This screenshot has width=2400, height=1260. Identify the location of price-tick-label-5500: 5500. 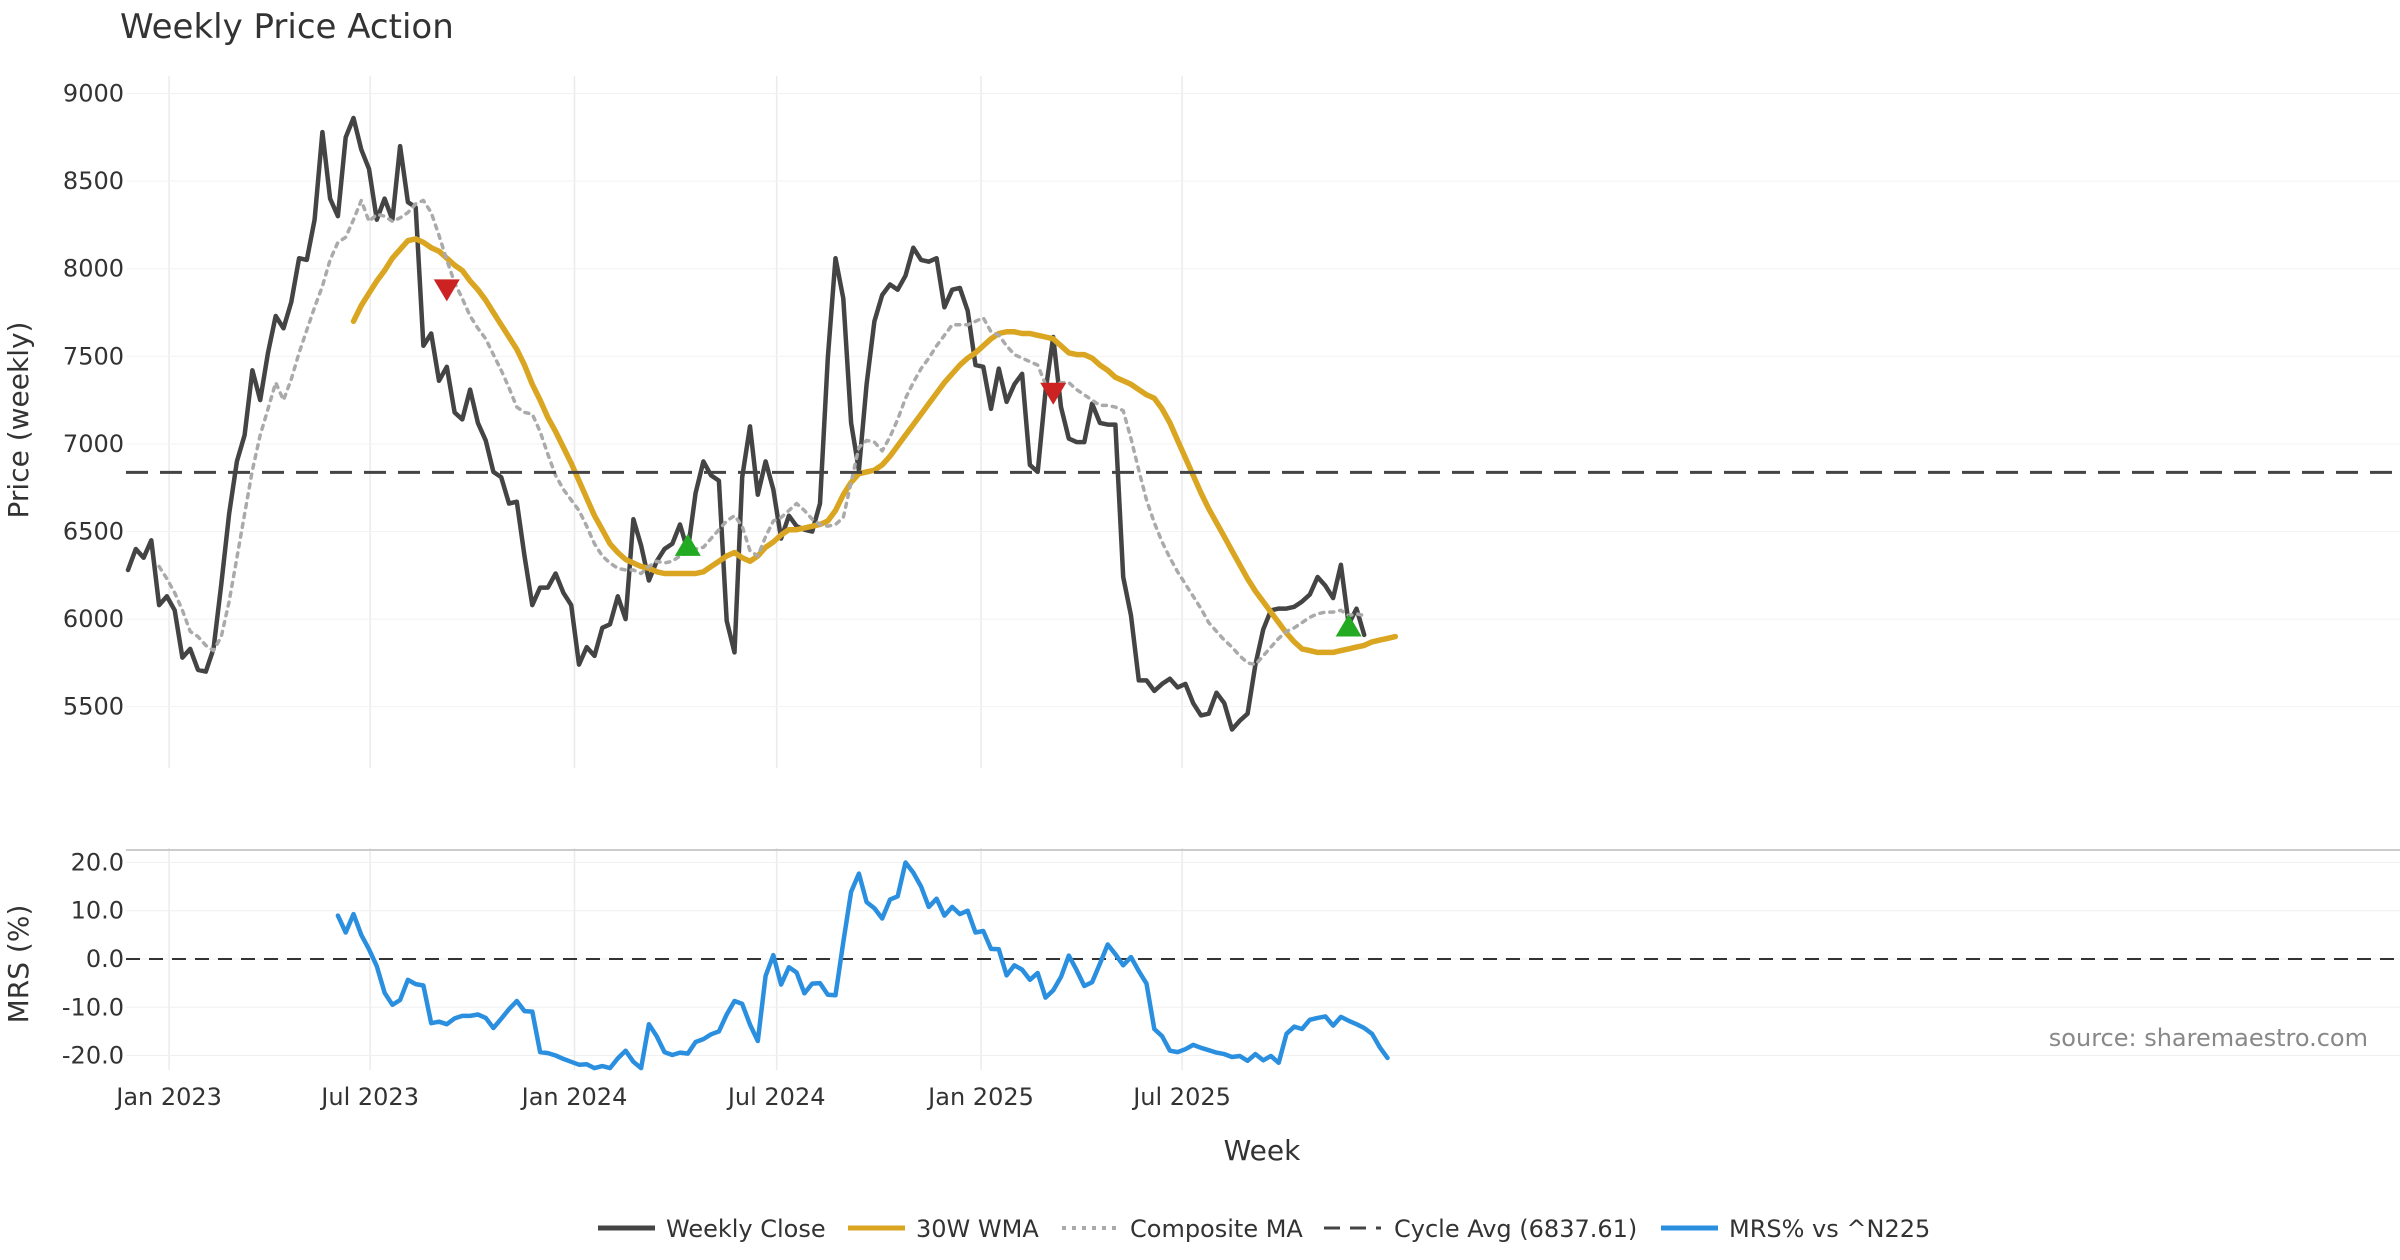
(93, 707).